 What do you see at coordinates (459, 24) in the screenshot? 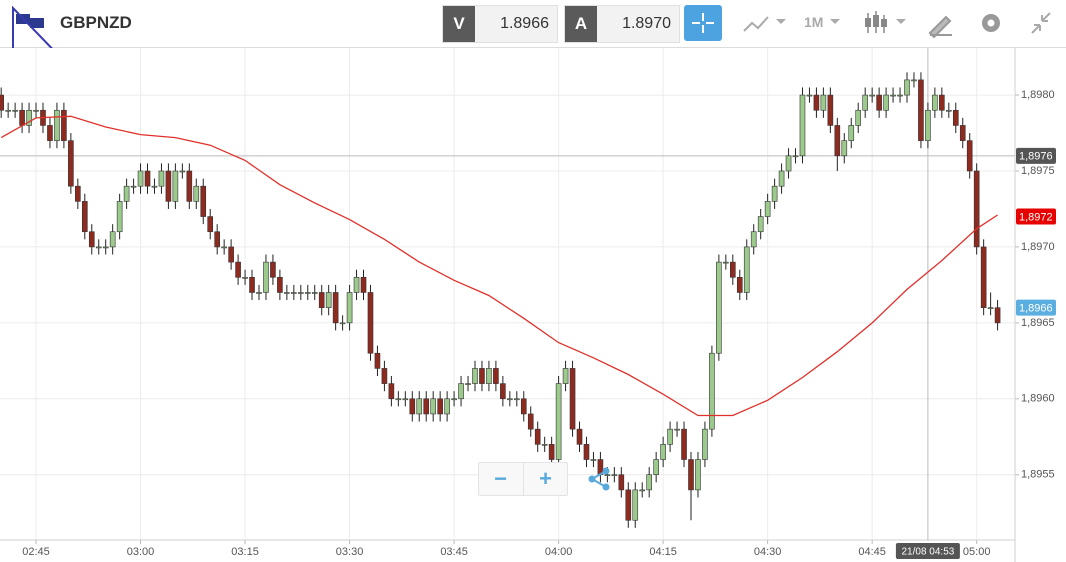
I see `bid-label: V` at bounding box center [459, 24].